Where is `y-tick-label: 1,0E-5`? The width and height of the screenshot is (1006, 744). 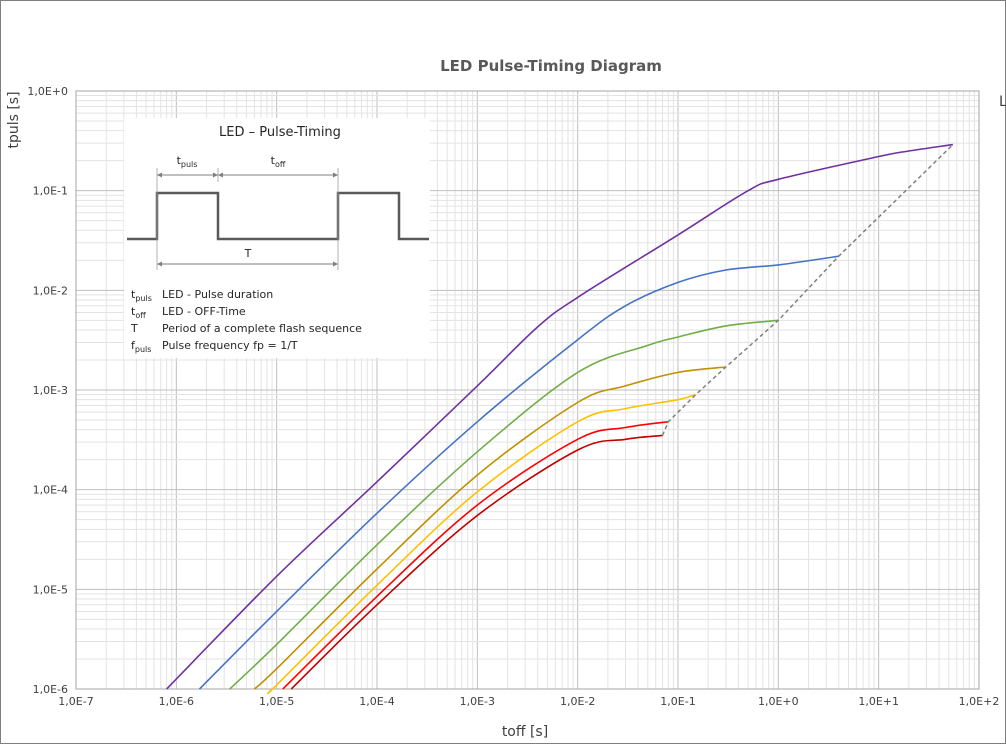
y-tick-label: 1,0E-5 is located at coordinates (50, 589).